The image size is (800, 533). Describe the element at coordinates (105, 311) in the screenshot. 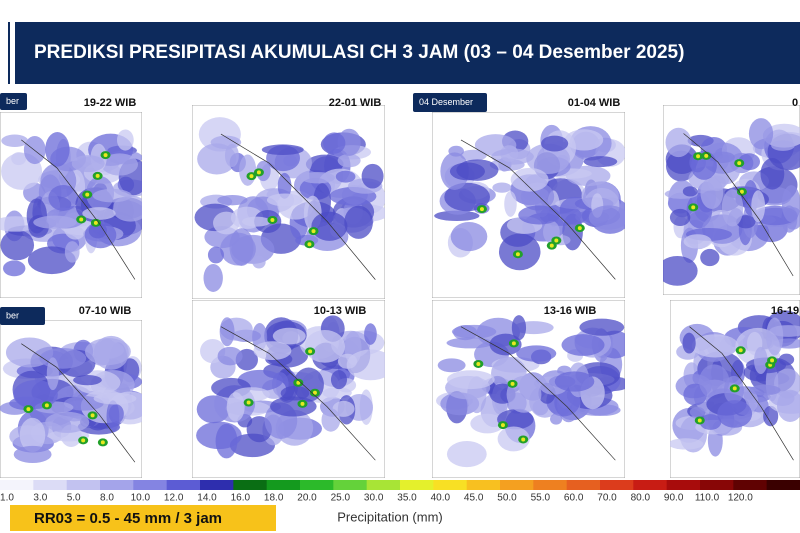

I see `panel-label: 07-10 WIB` at that location.